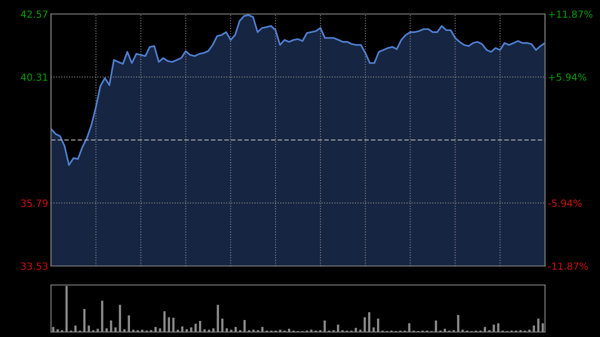 The height and width of the screenshot is (337, 600). Describe the element at coordinates (565, 203) in the screenshot. I see `y2-tick-label: -5.94%` at that location.